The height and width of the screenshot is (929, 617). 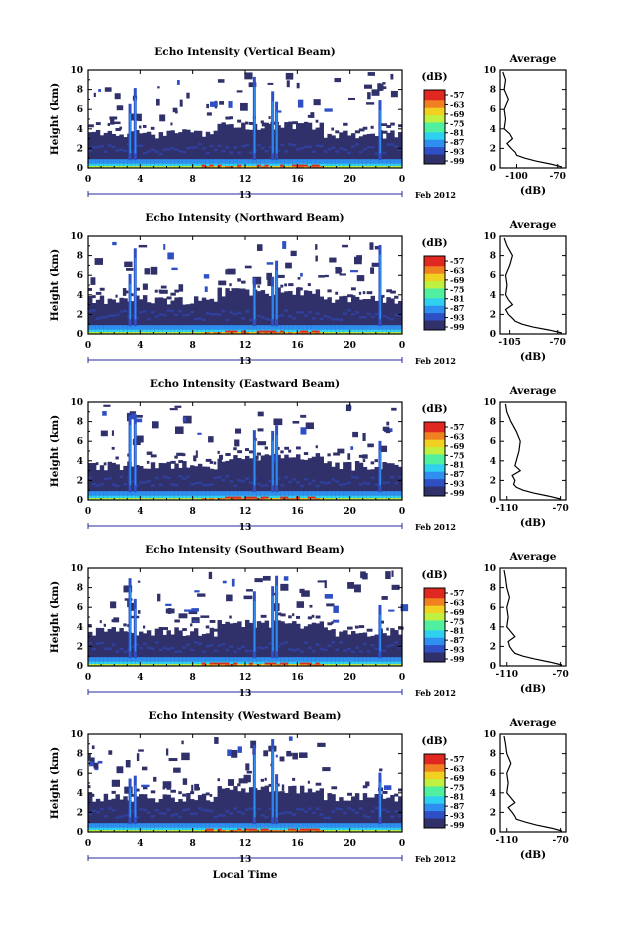 What do you see at coordinates (88, 844) in the screenshot?
I see `x-tick-label: 0` at bounding box center [88, 844].